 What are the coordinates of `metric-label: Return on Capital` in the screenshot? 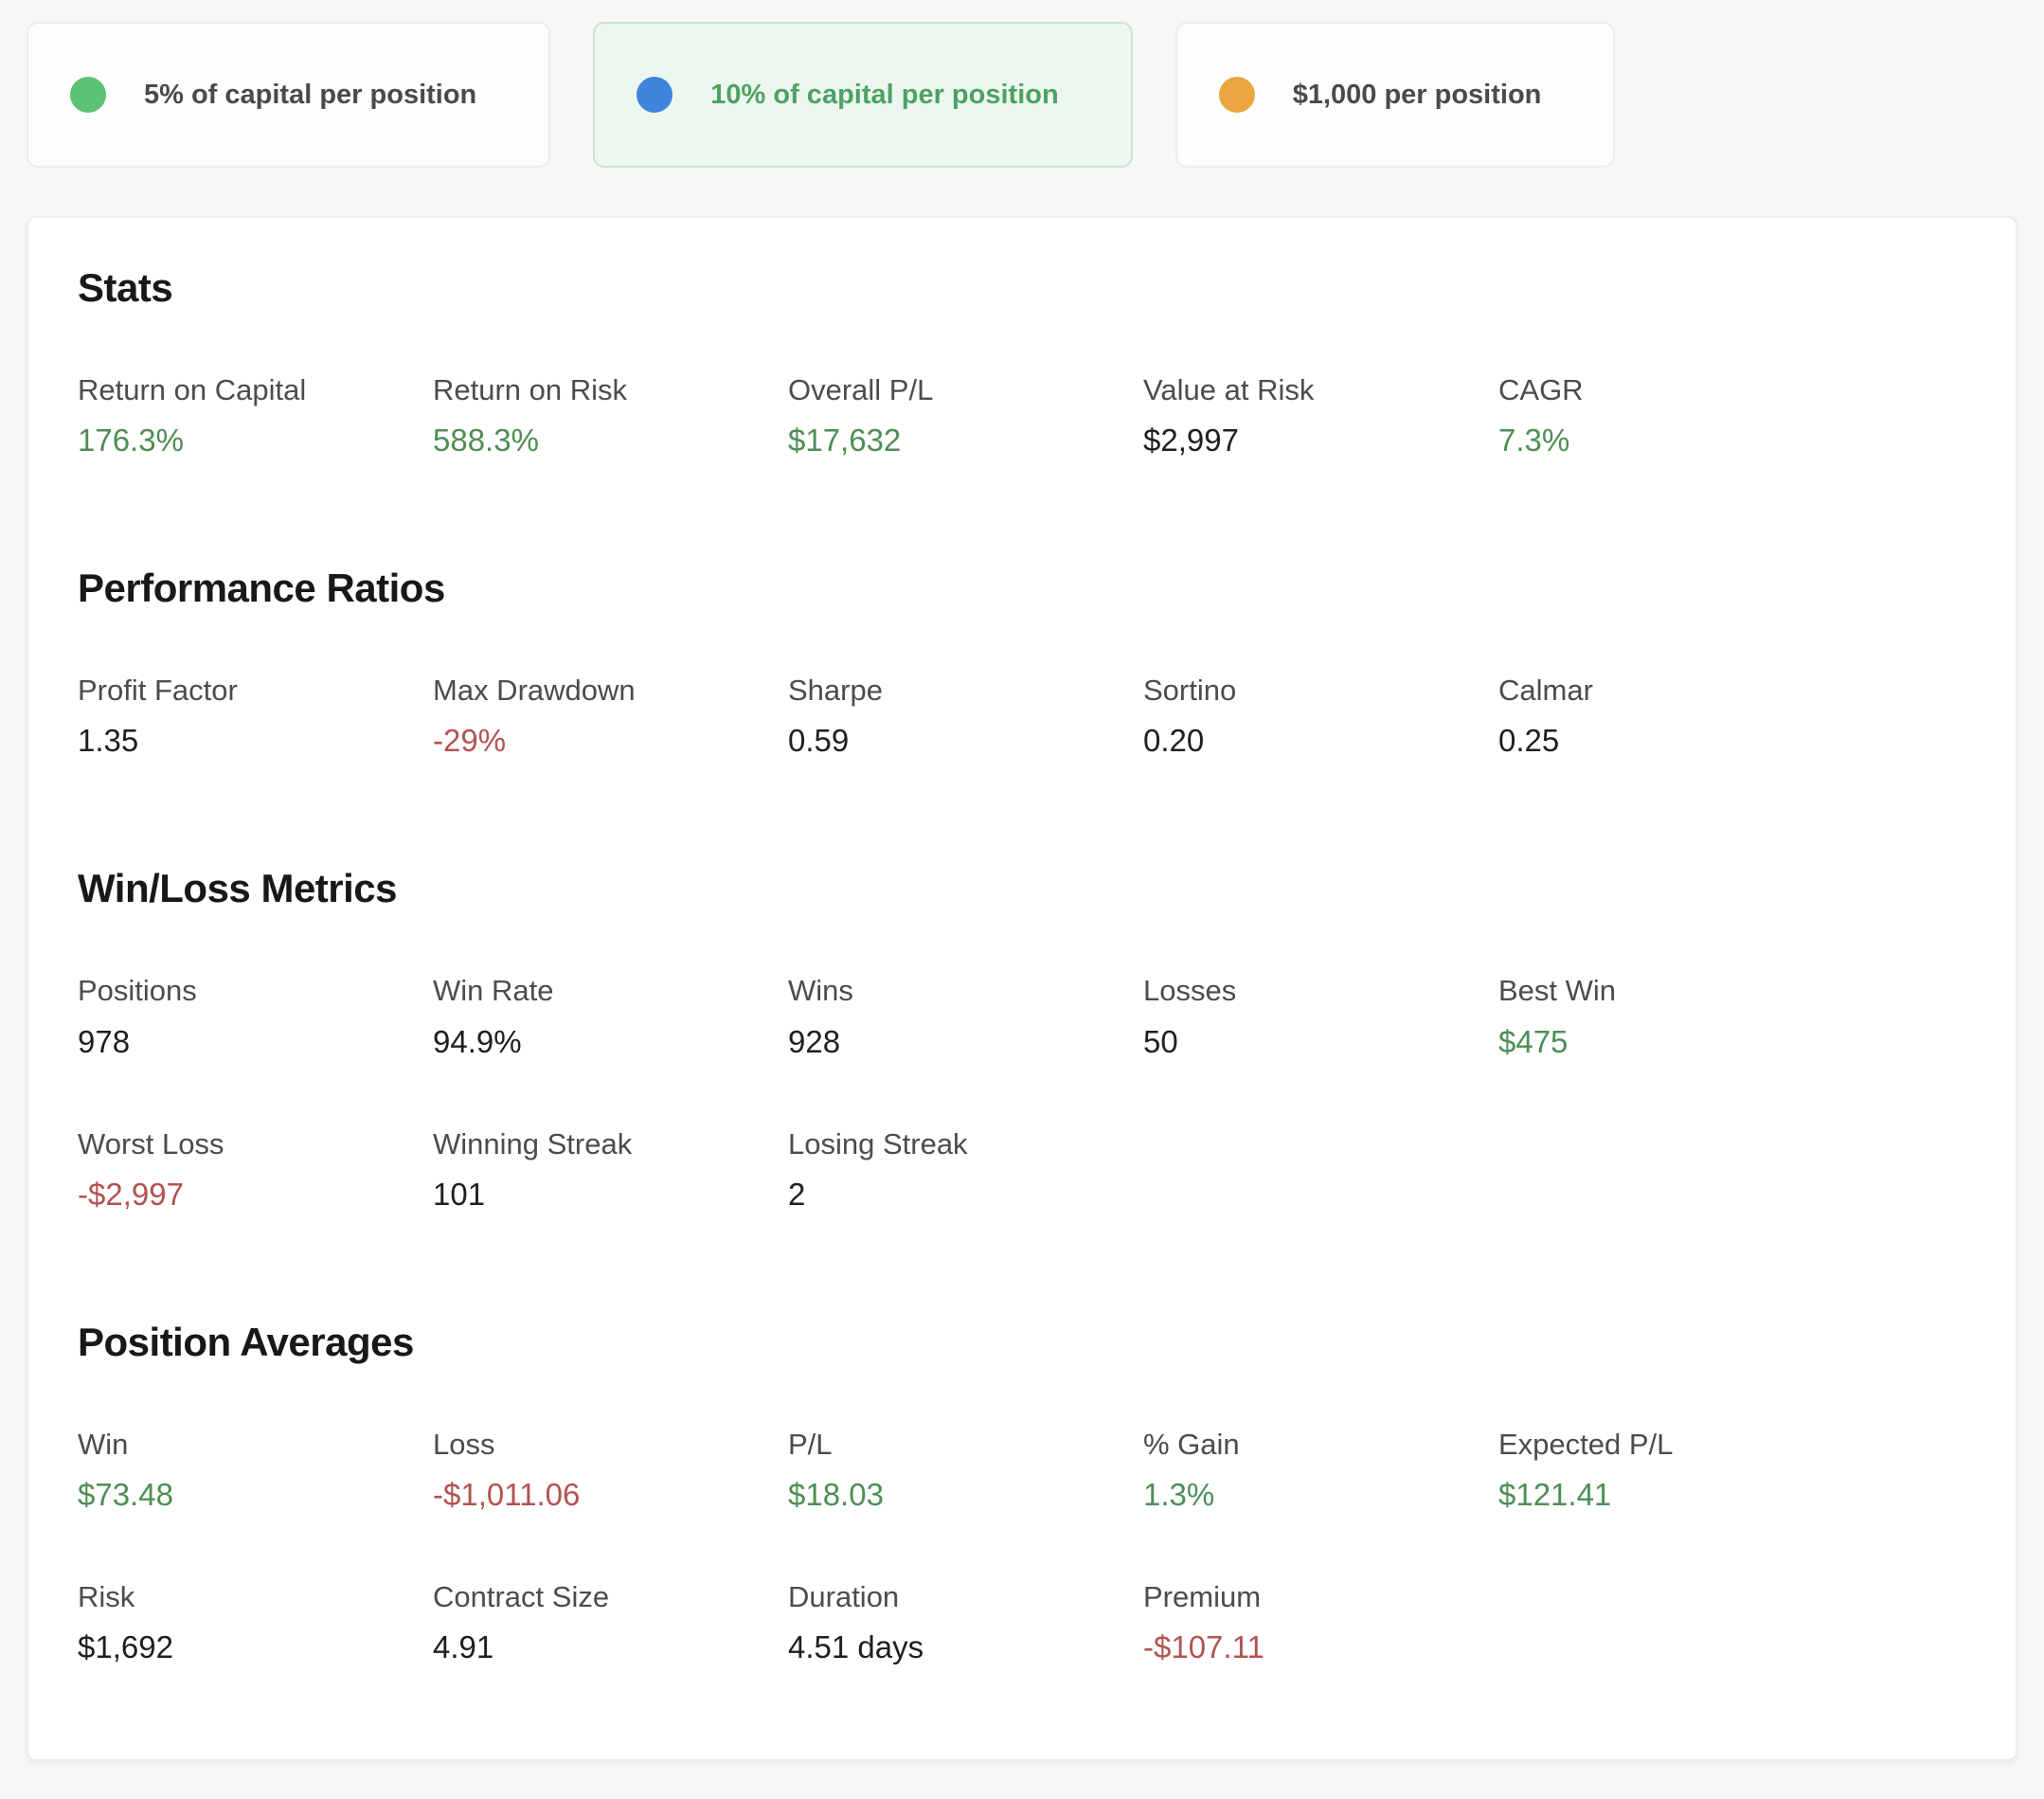 It's located at (192, 390).